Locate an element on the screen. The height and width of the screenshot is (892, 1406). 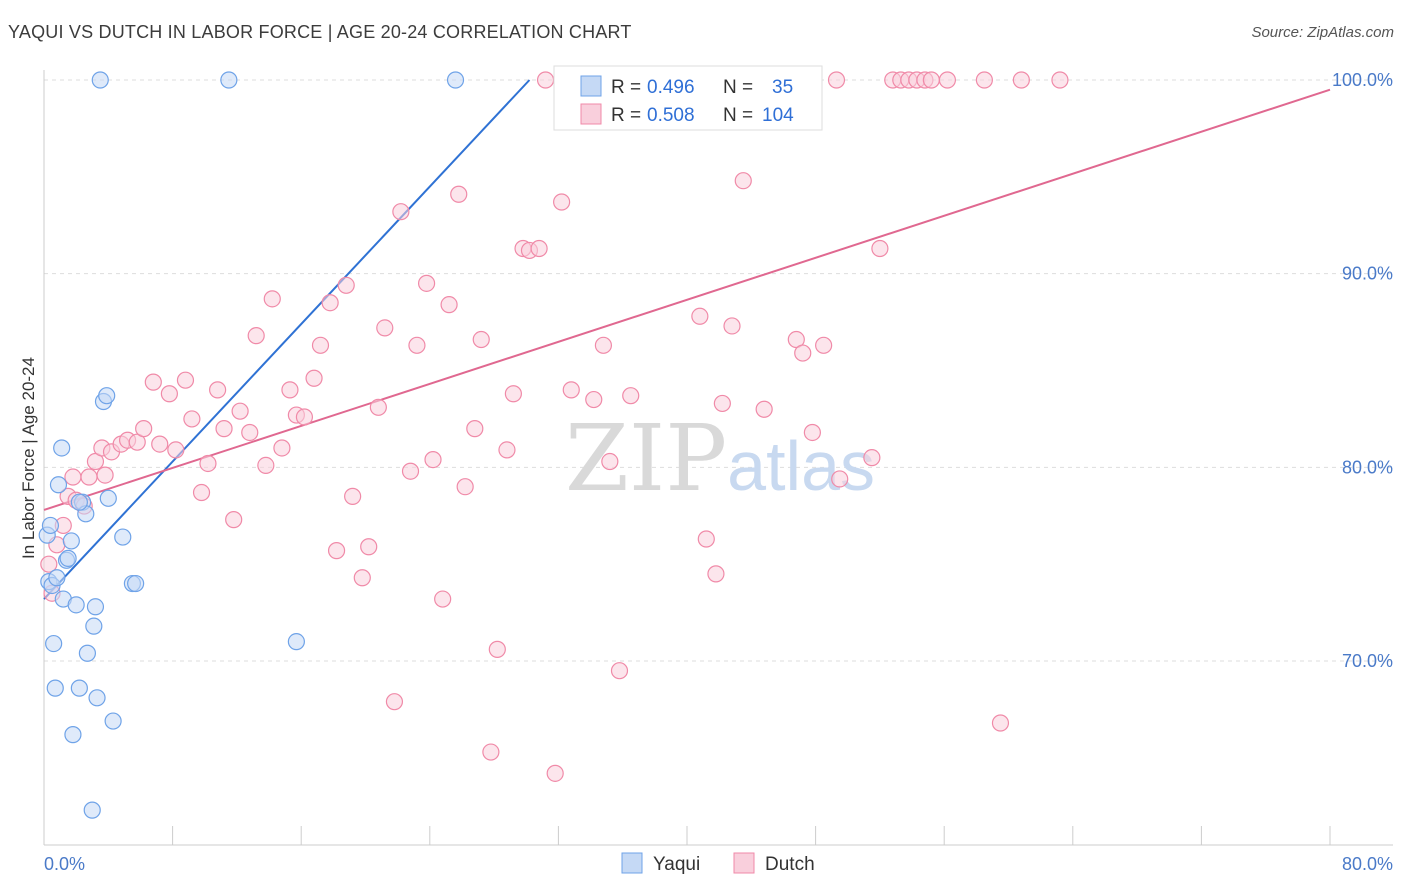
legend-yaqui-label: Yaqui is located at coordinates (676, 864).